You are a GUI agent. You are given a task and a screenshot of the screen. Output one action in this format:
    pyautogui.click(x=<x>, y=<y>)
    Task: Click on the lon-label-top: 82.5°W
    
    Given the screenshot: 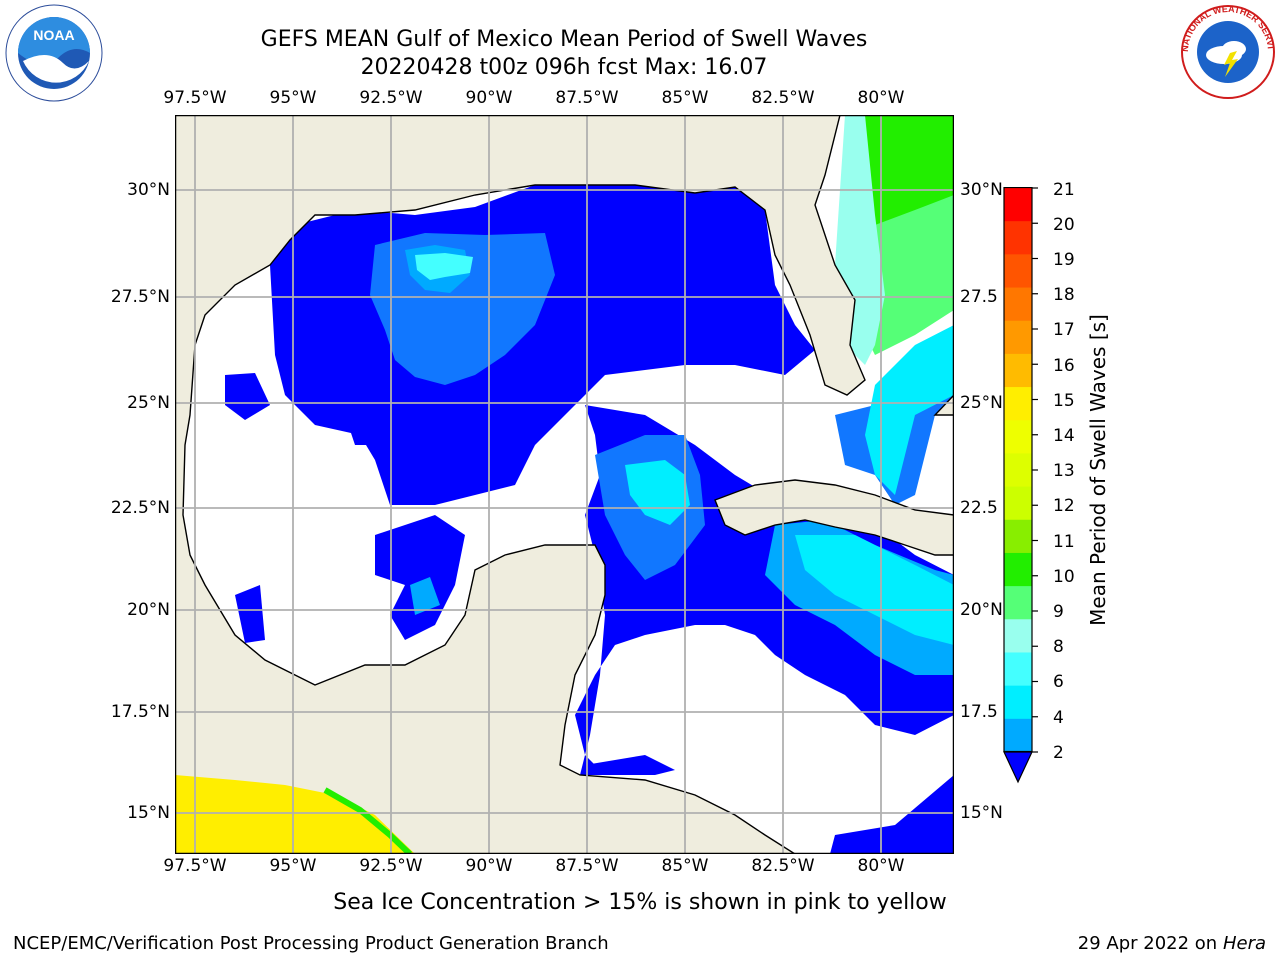 What is the action you would take?
    pyautogui.click(x=783, y=98)
    